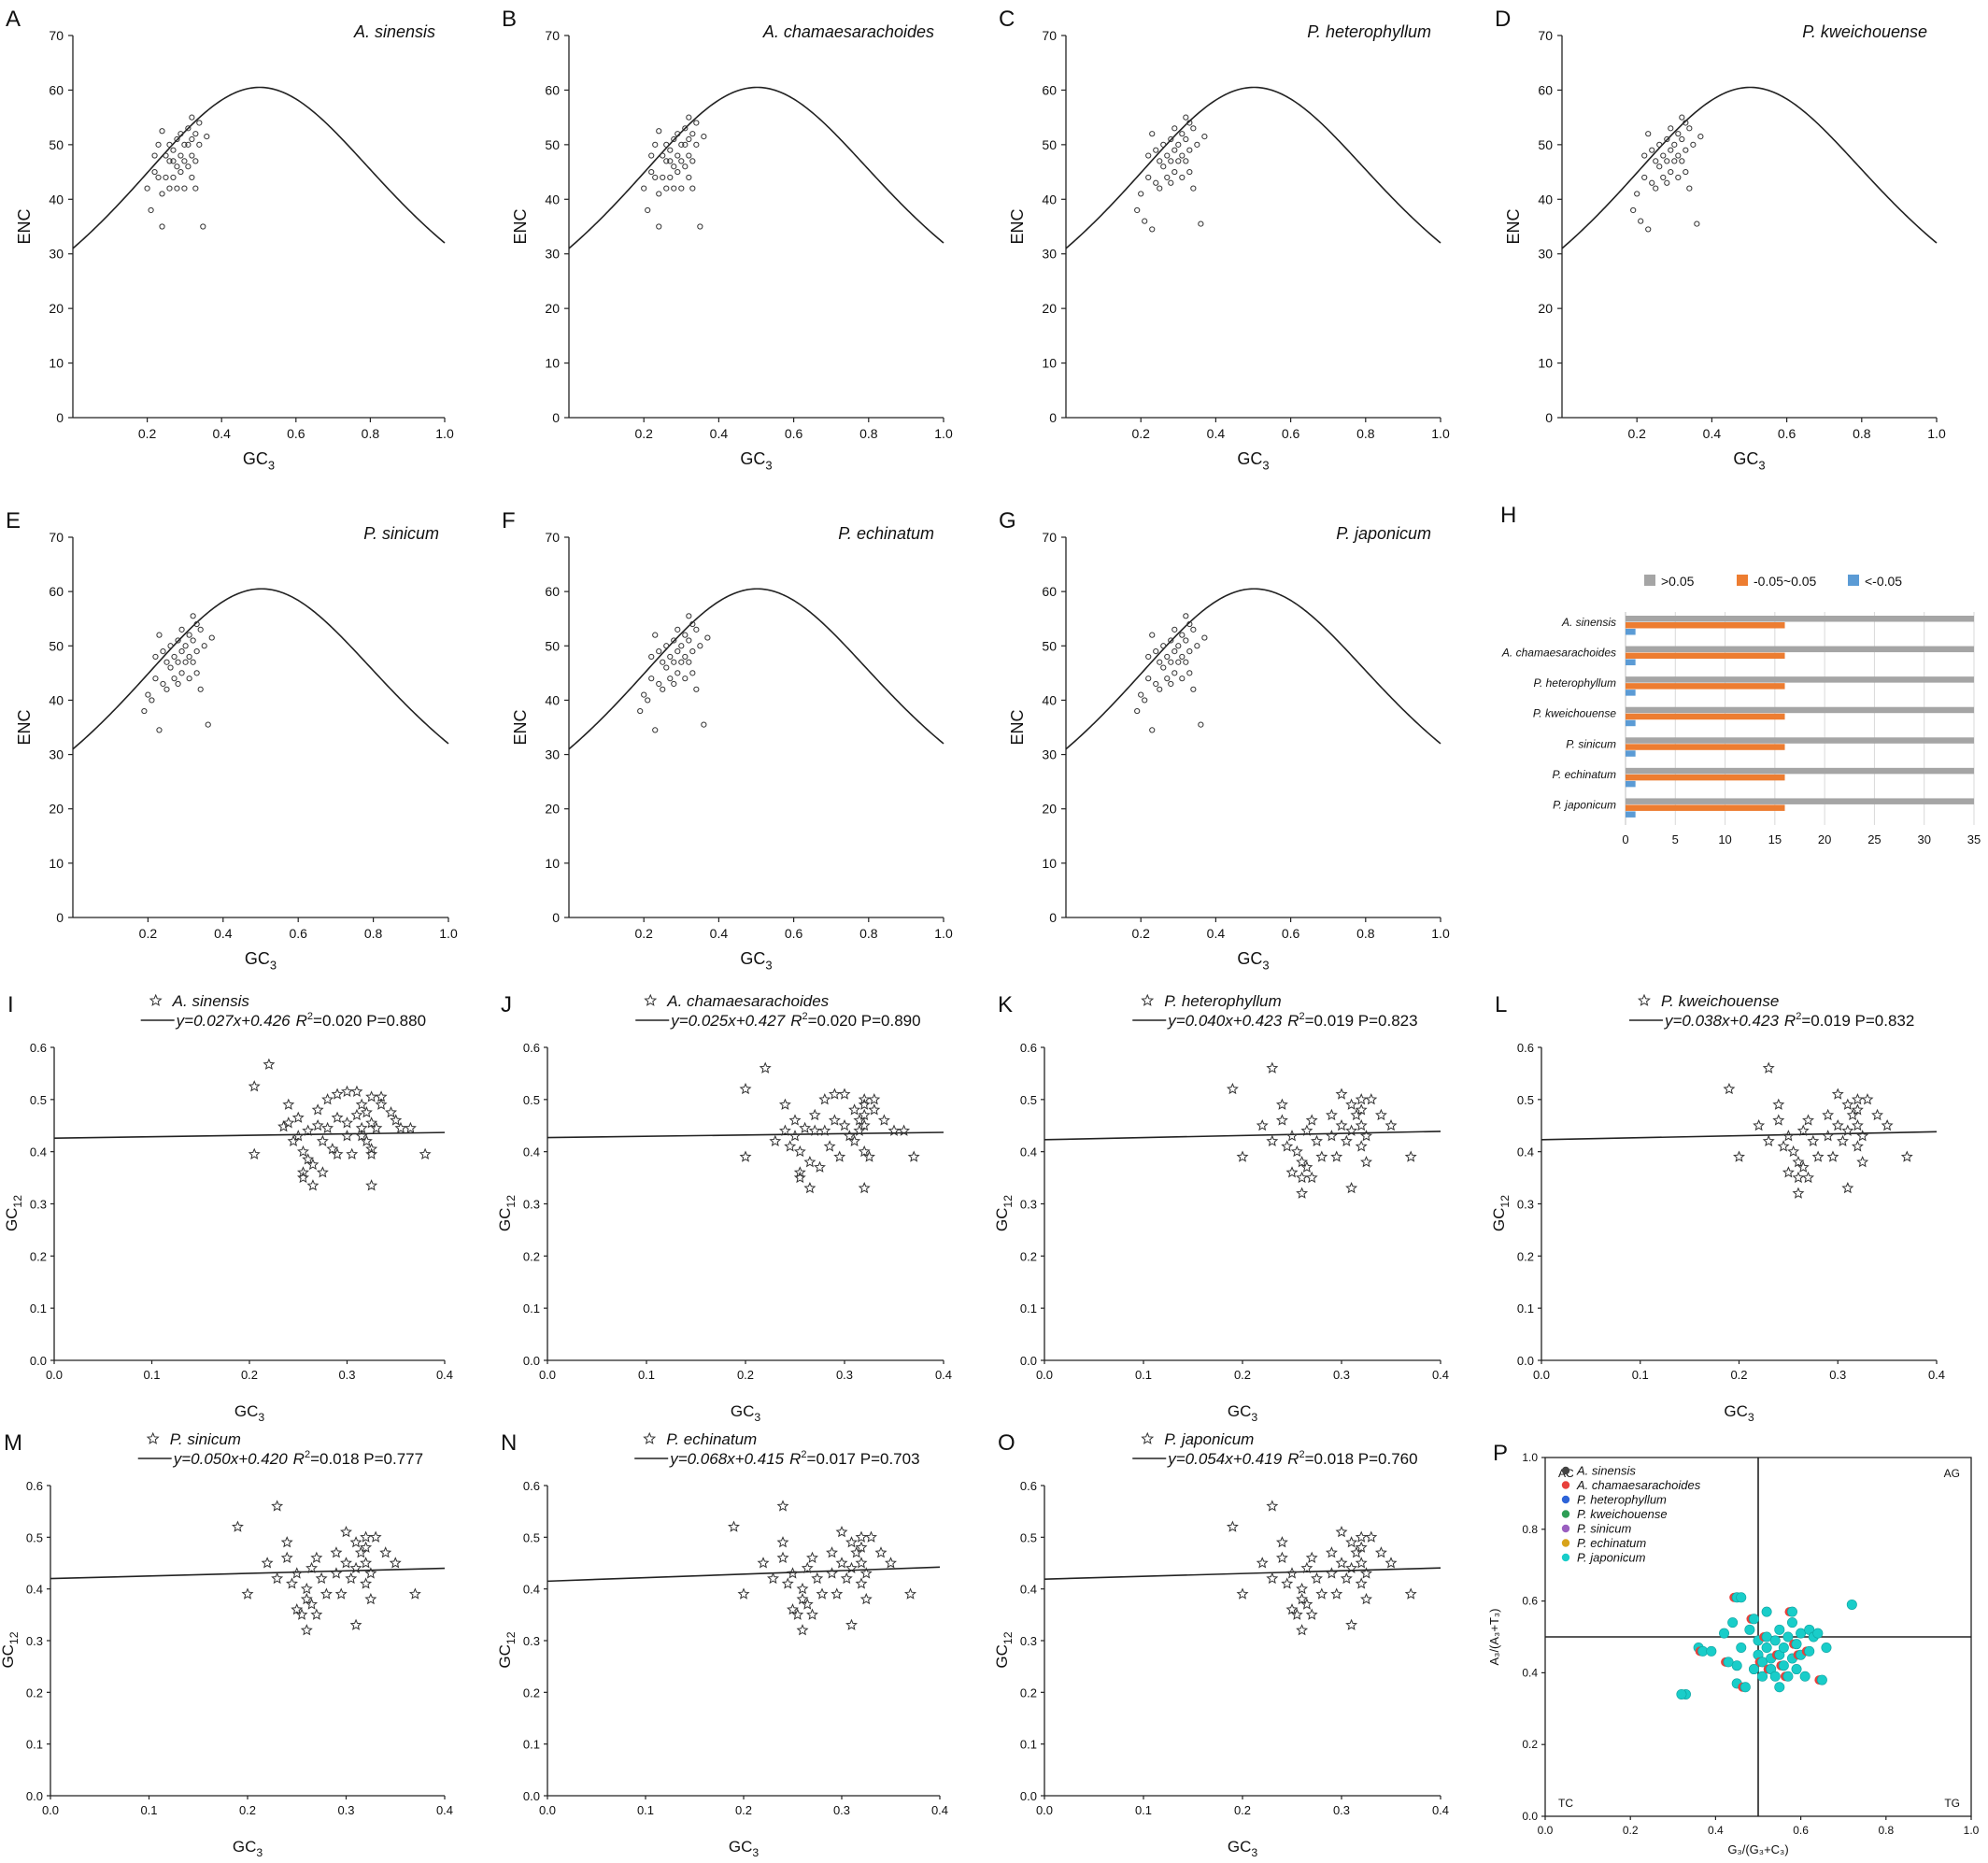  I want to click on y-tick-label: 0, so click(1053, 418).